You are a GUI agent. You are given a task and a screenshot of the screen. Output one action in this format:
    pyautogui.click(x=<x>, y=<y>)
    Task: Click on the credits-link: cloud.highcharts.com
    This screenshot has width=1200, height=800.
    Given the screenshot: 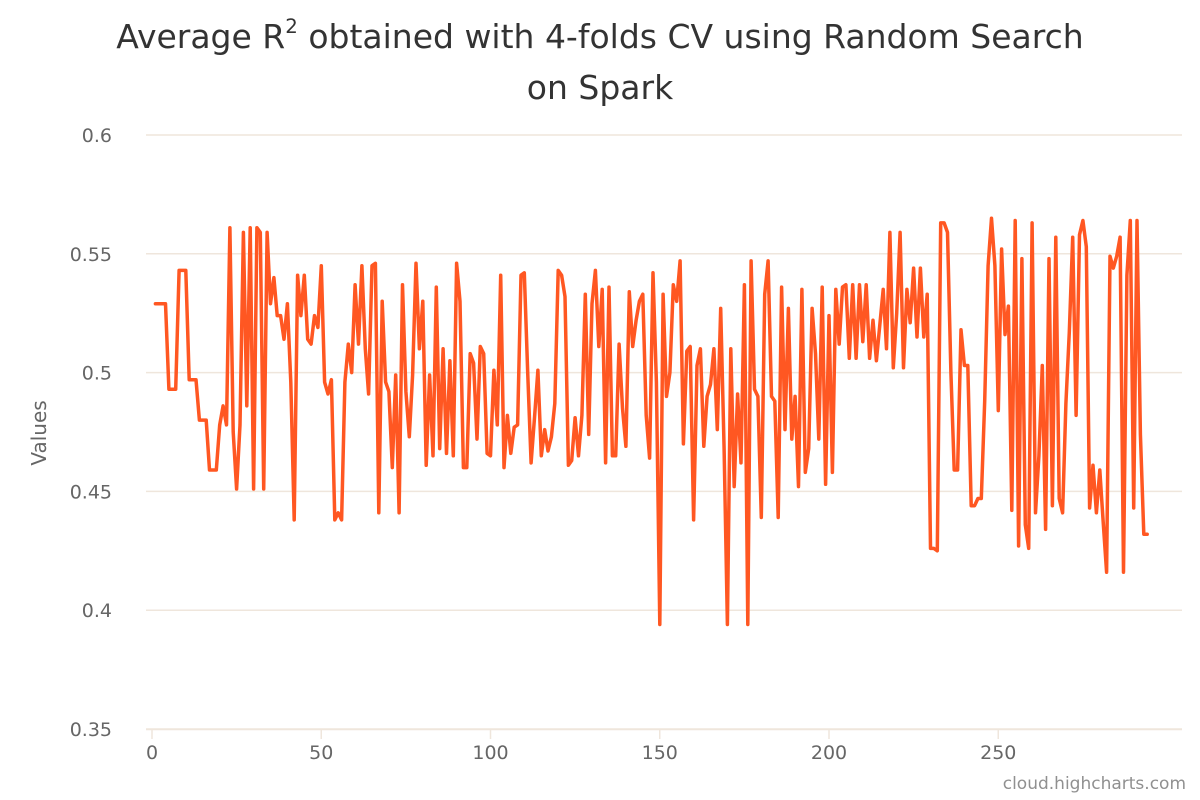 What is the action you would take?
    pyautogui.click(x=1094, y=784)
    